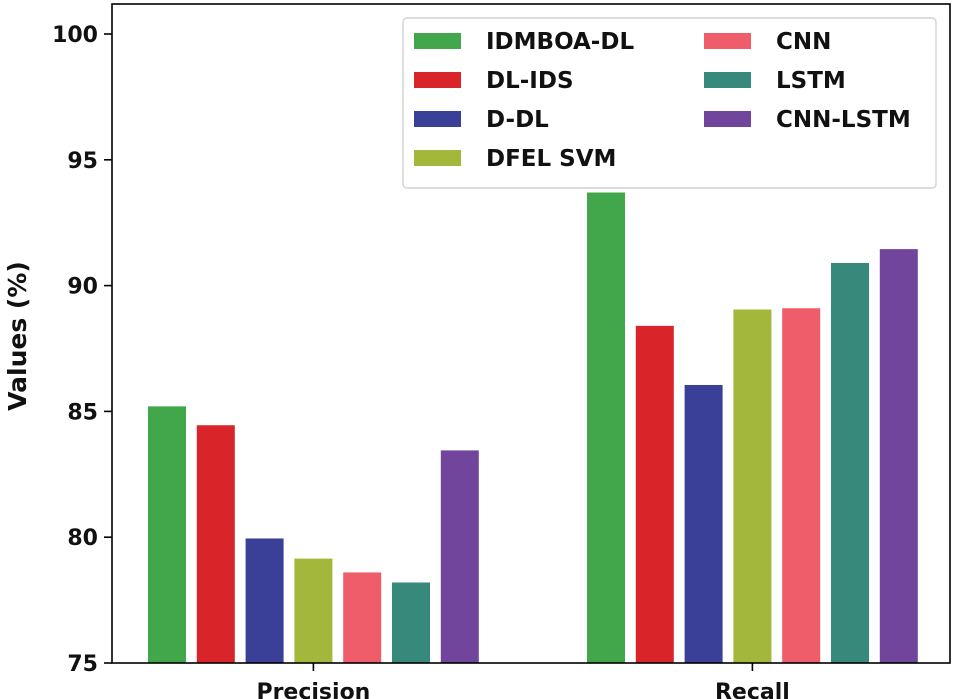  What do you see at coordinates (850, 462) in the screenshot?
I see `bar-lstm-recall` at bounding box center [850, 462].